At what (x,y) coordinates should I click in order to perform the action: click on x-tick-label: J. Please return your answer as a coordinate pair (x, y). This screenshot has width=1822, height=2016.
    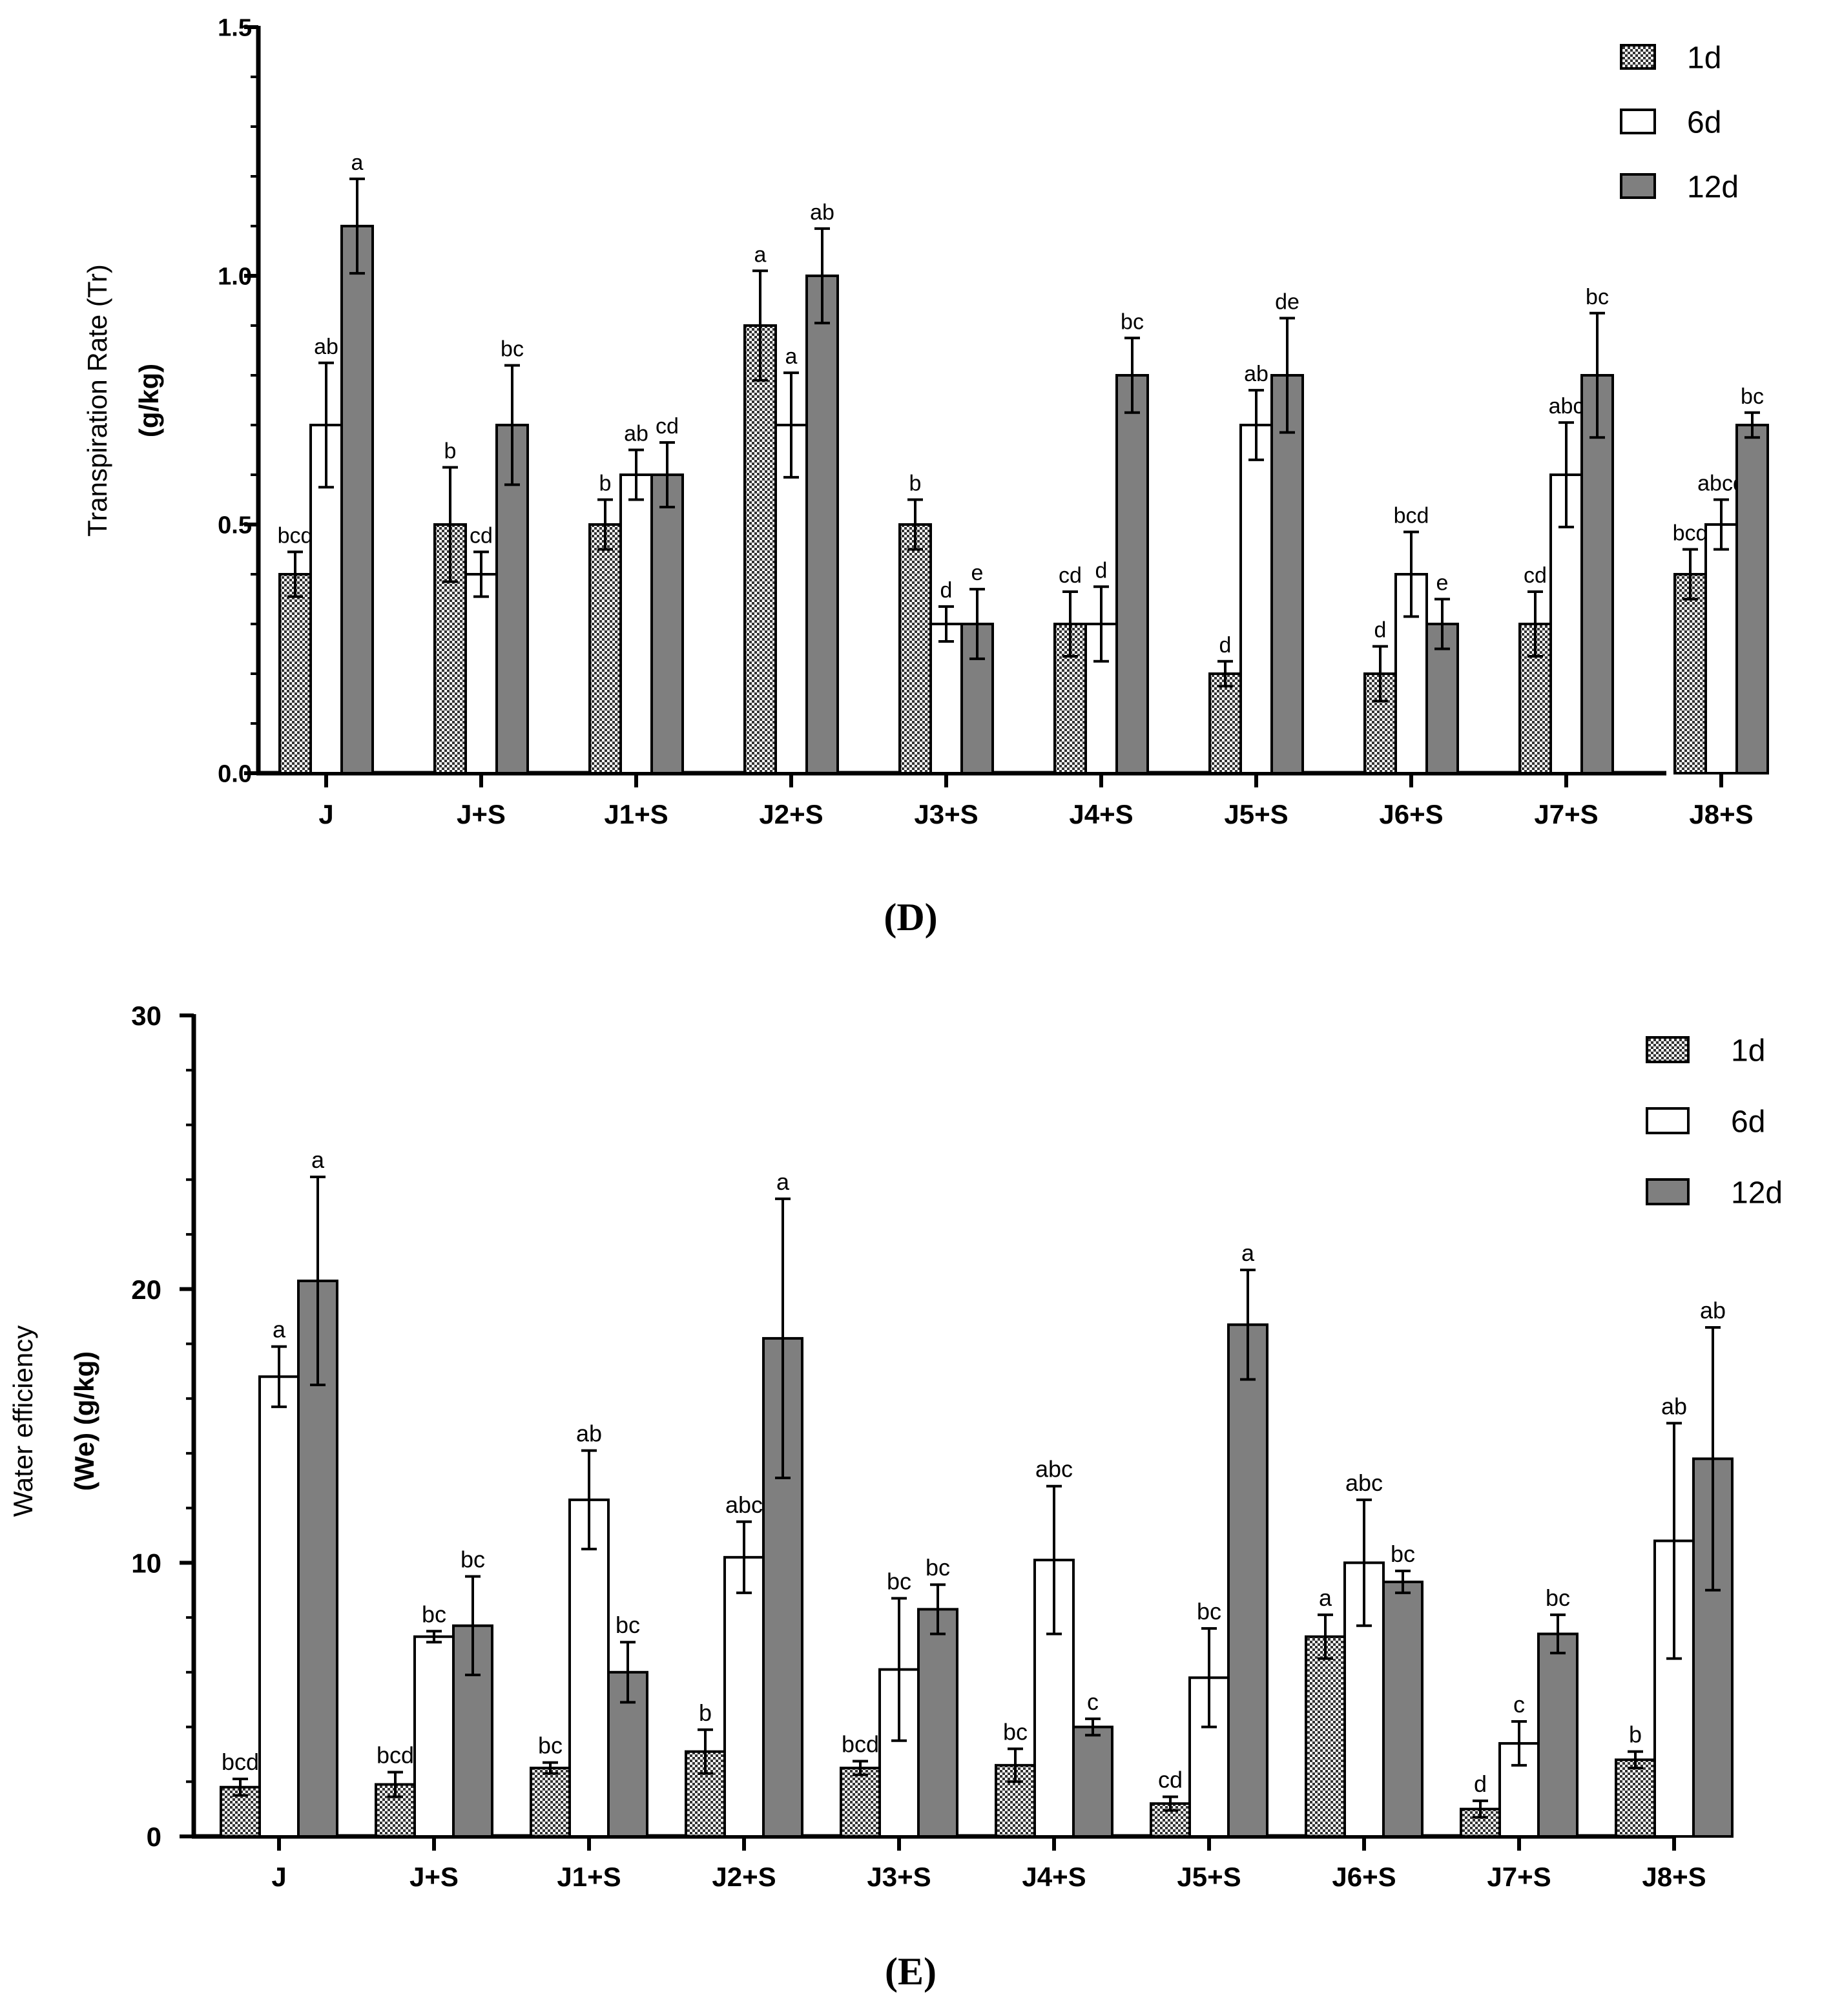
    Looking at the image, I should click on (278, 1877).